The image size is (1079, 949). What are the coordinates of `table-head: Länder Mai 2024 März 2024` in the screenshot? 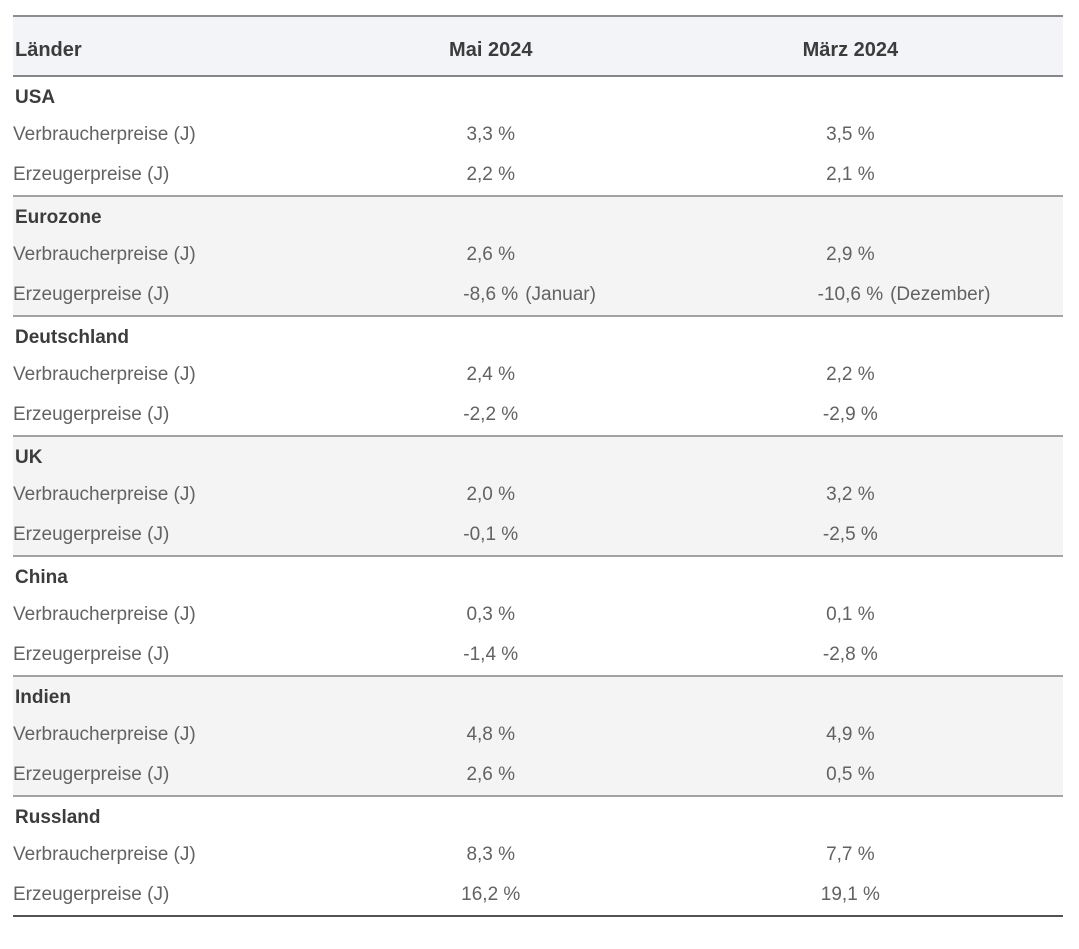 It's located at (538, 46).